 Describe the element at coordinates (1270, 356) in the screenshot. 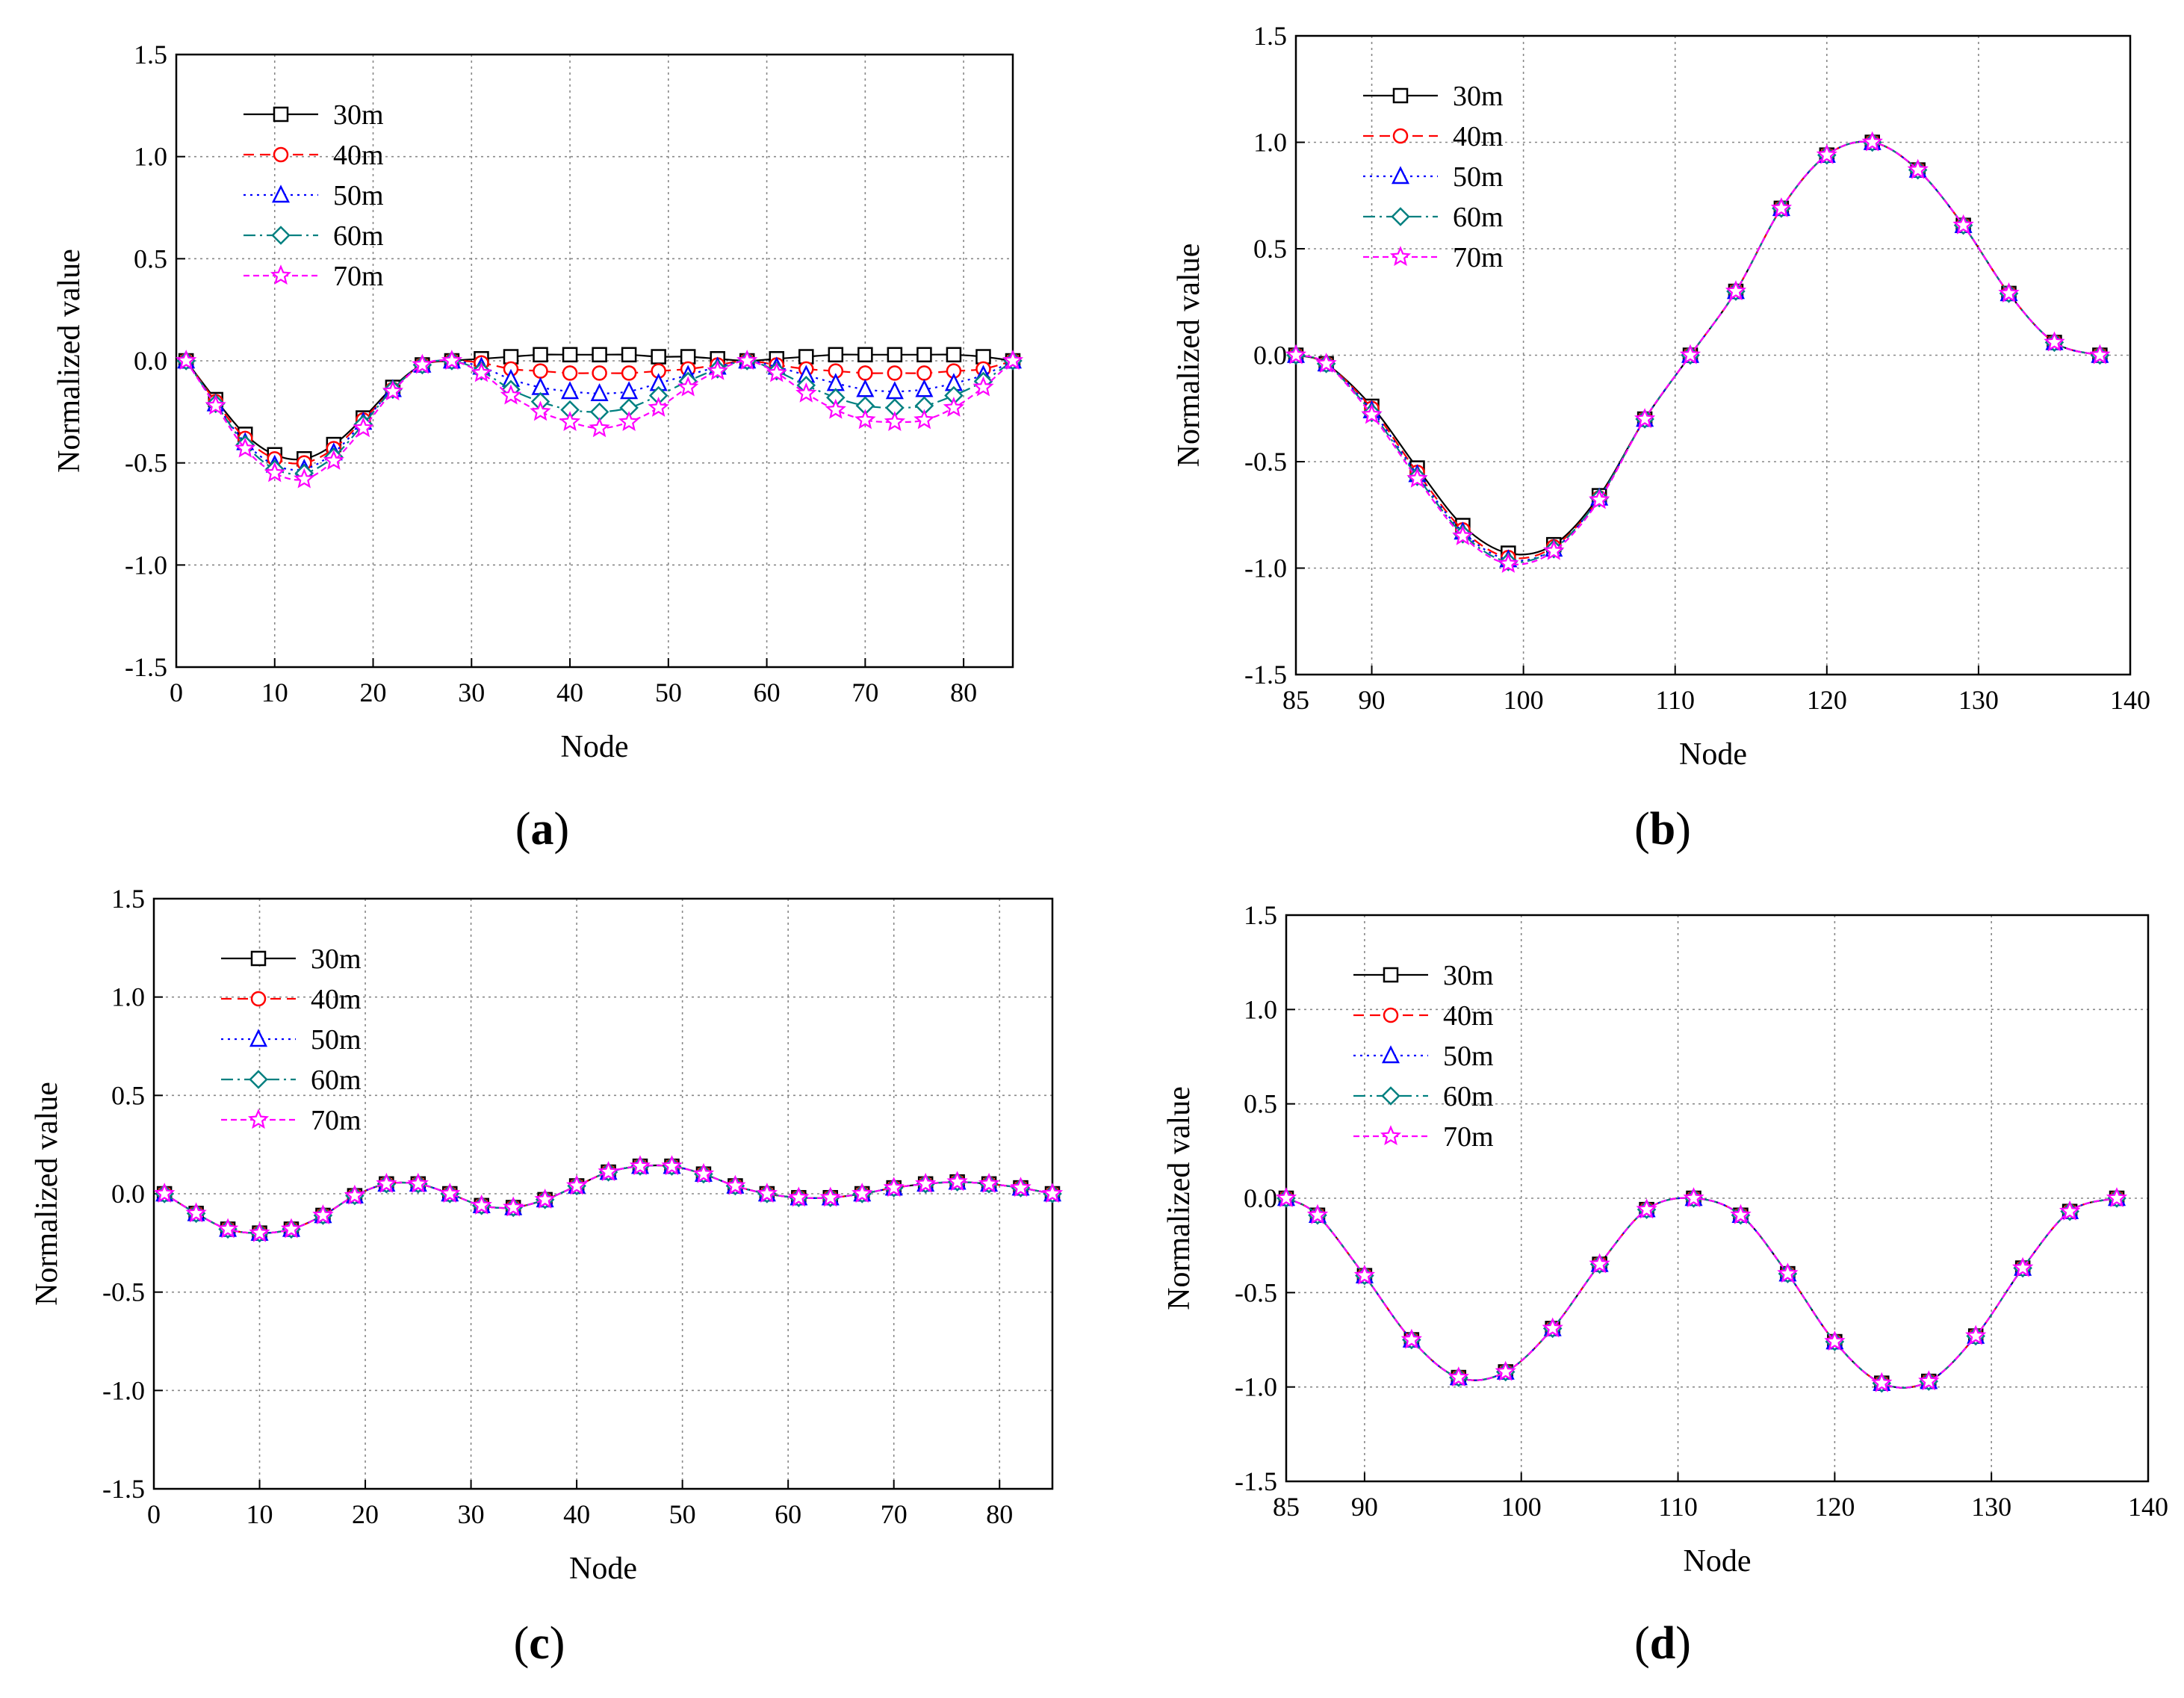

I see `y-tick-label: 0.0` at that location.